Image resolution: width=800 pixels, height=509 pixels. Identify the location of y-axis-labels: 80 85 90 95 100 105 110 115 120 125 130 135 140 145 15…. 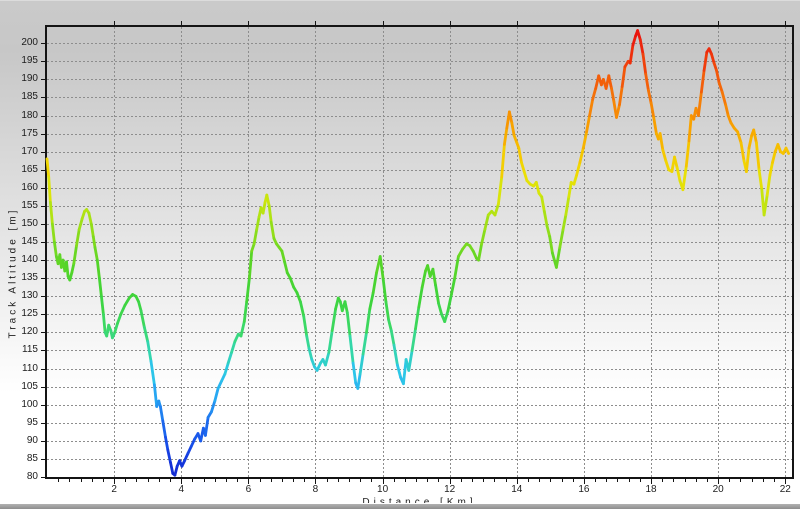
(22, 254).